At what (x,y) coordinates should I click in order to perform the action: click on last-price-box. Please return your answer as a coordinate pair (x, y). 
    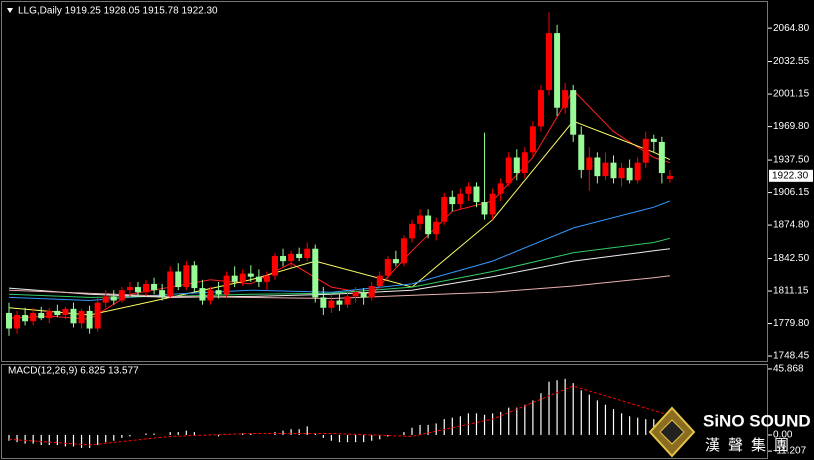
    Looking at the image, I should click on (791, 175).